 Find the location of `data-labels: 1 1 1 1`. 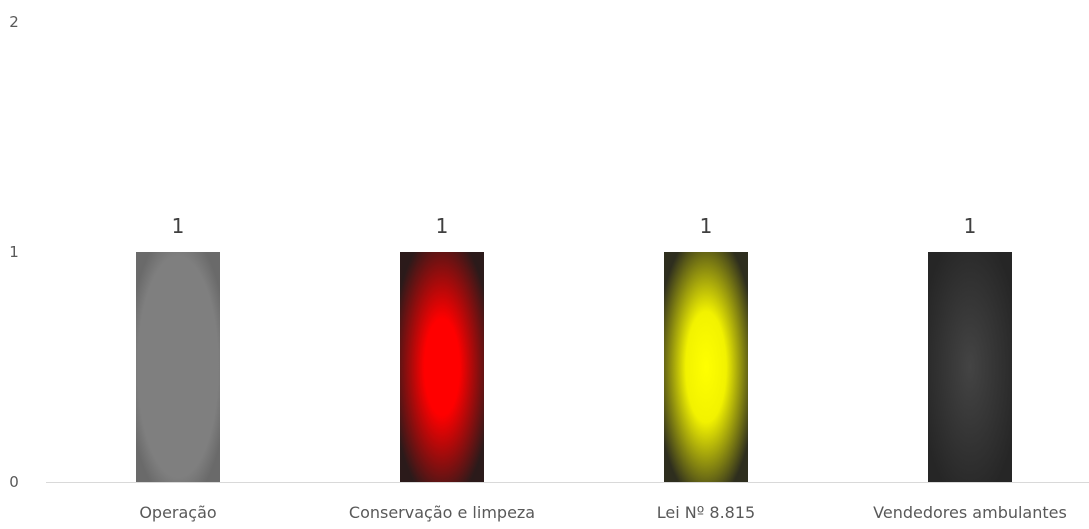

data-labels: 1 1 1 1 is located at coordinates (574, 226).